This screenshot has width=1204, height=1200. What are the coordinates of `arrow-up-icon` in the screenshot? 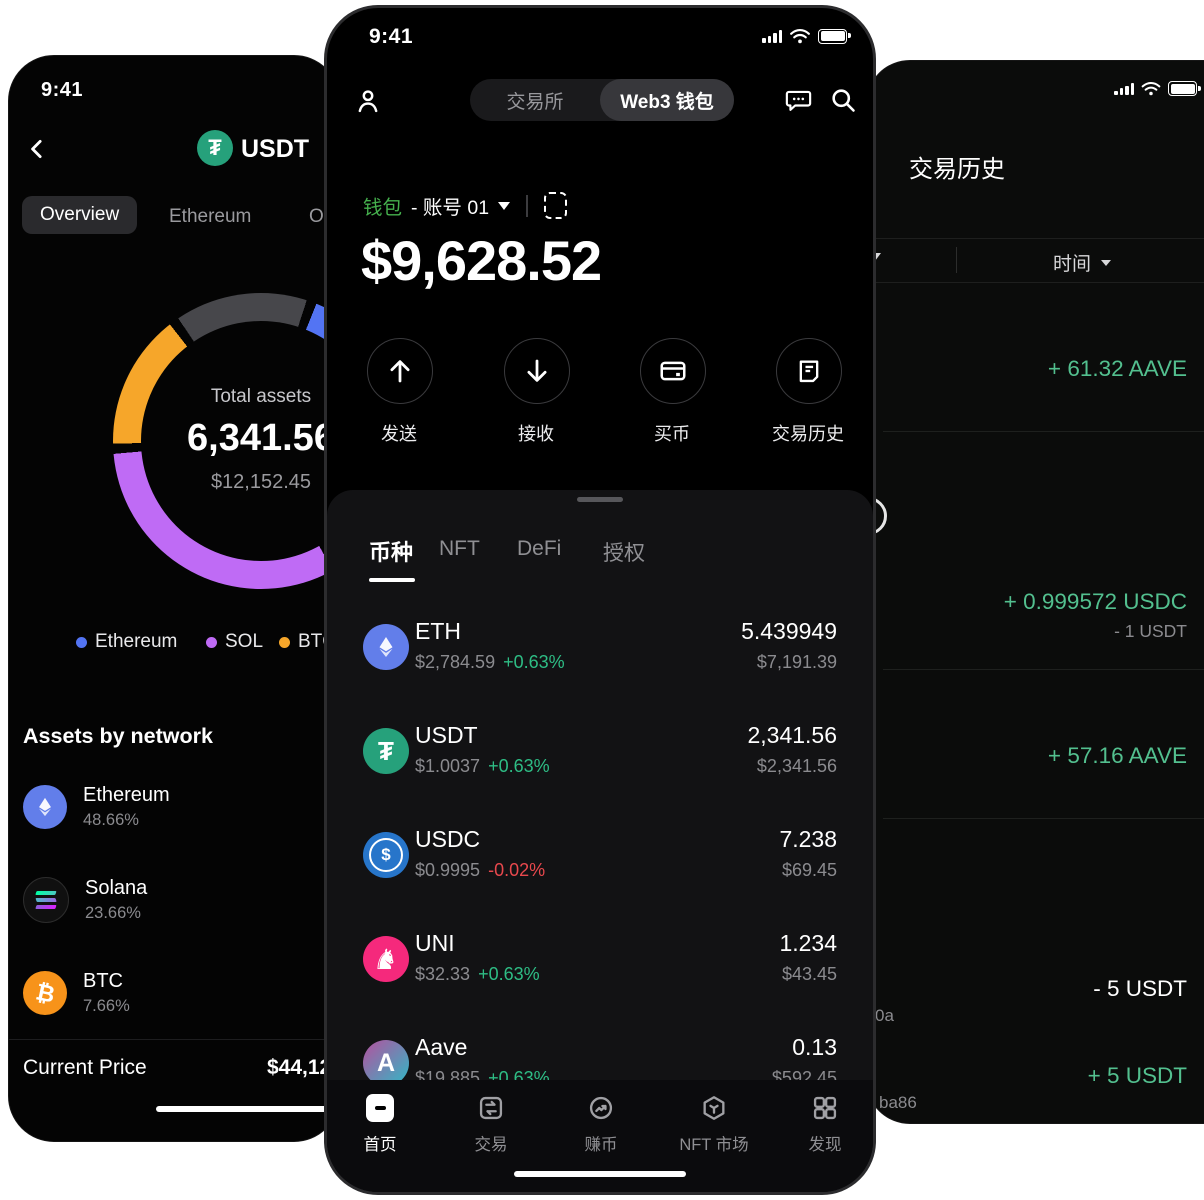 It's located at (400, 371).